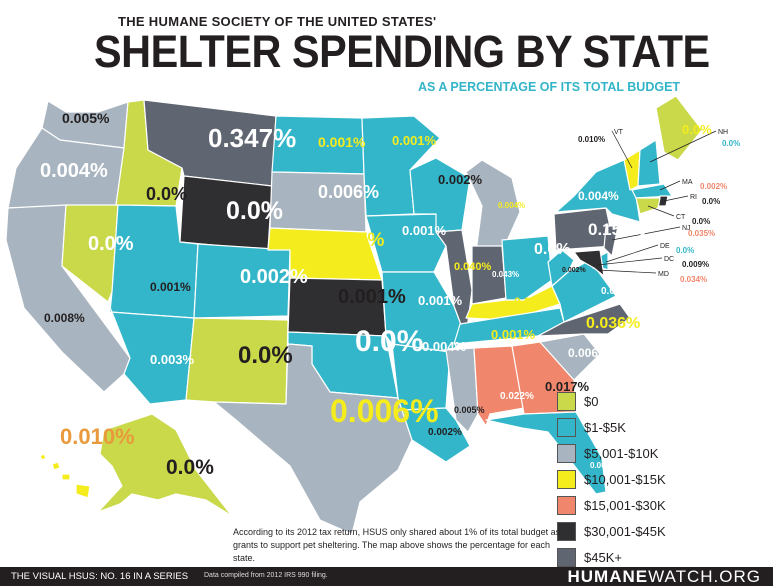 The height and width of the screenshot is (586, 773). Describe the element at coordinates (552, 249) in the screenshot. I see `state-value-oh: 0.0%` at that location.